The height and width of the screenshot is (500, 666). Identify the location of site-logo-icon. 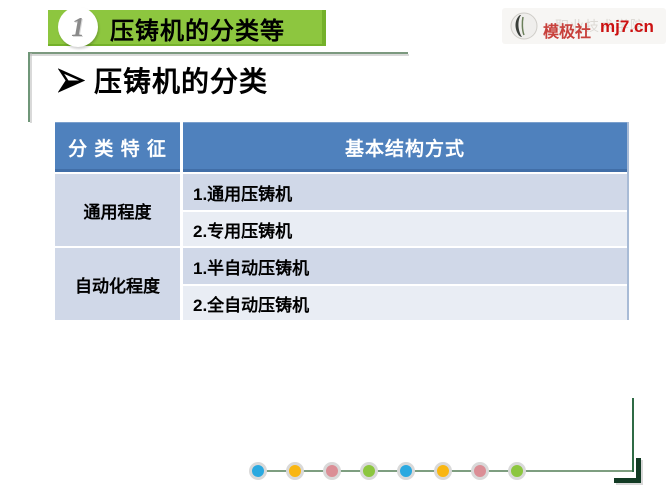
(524, 26).